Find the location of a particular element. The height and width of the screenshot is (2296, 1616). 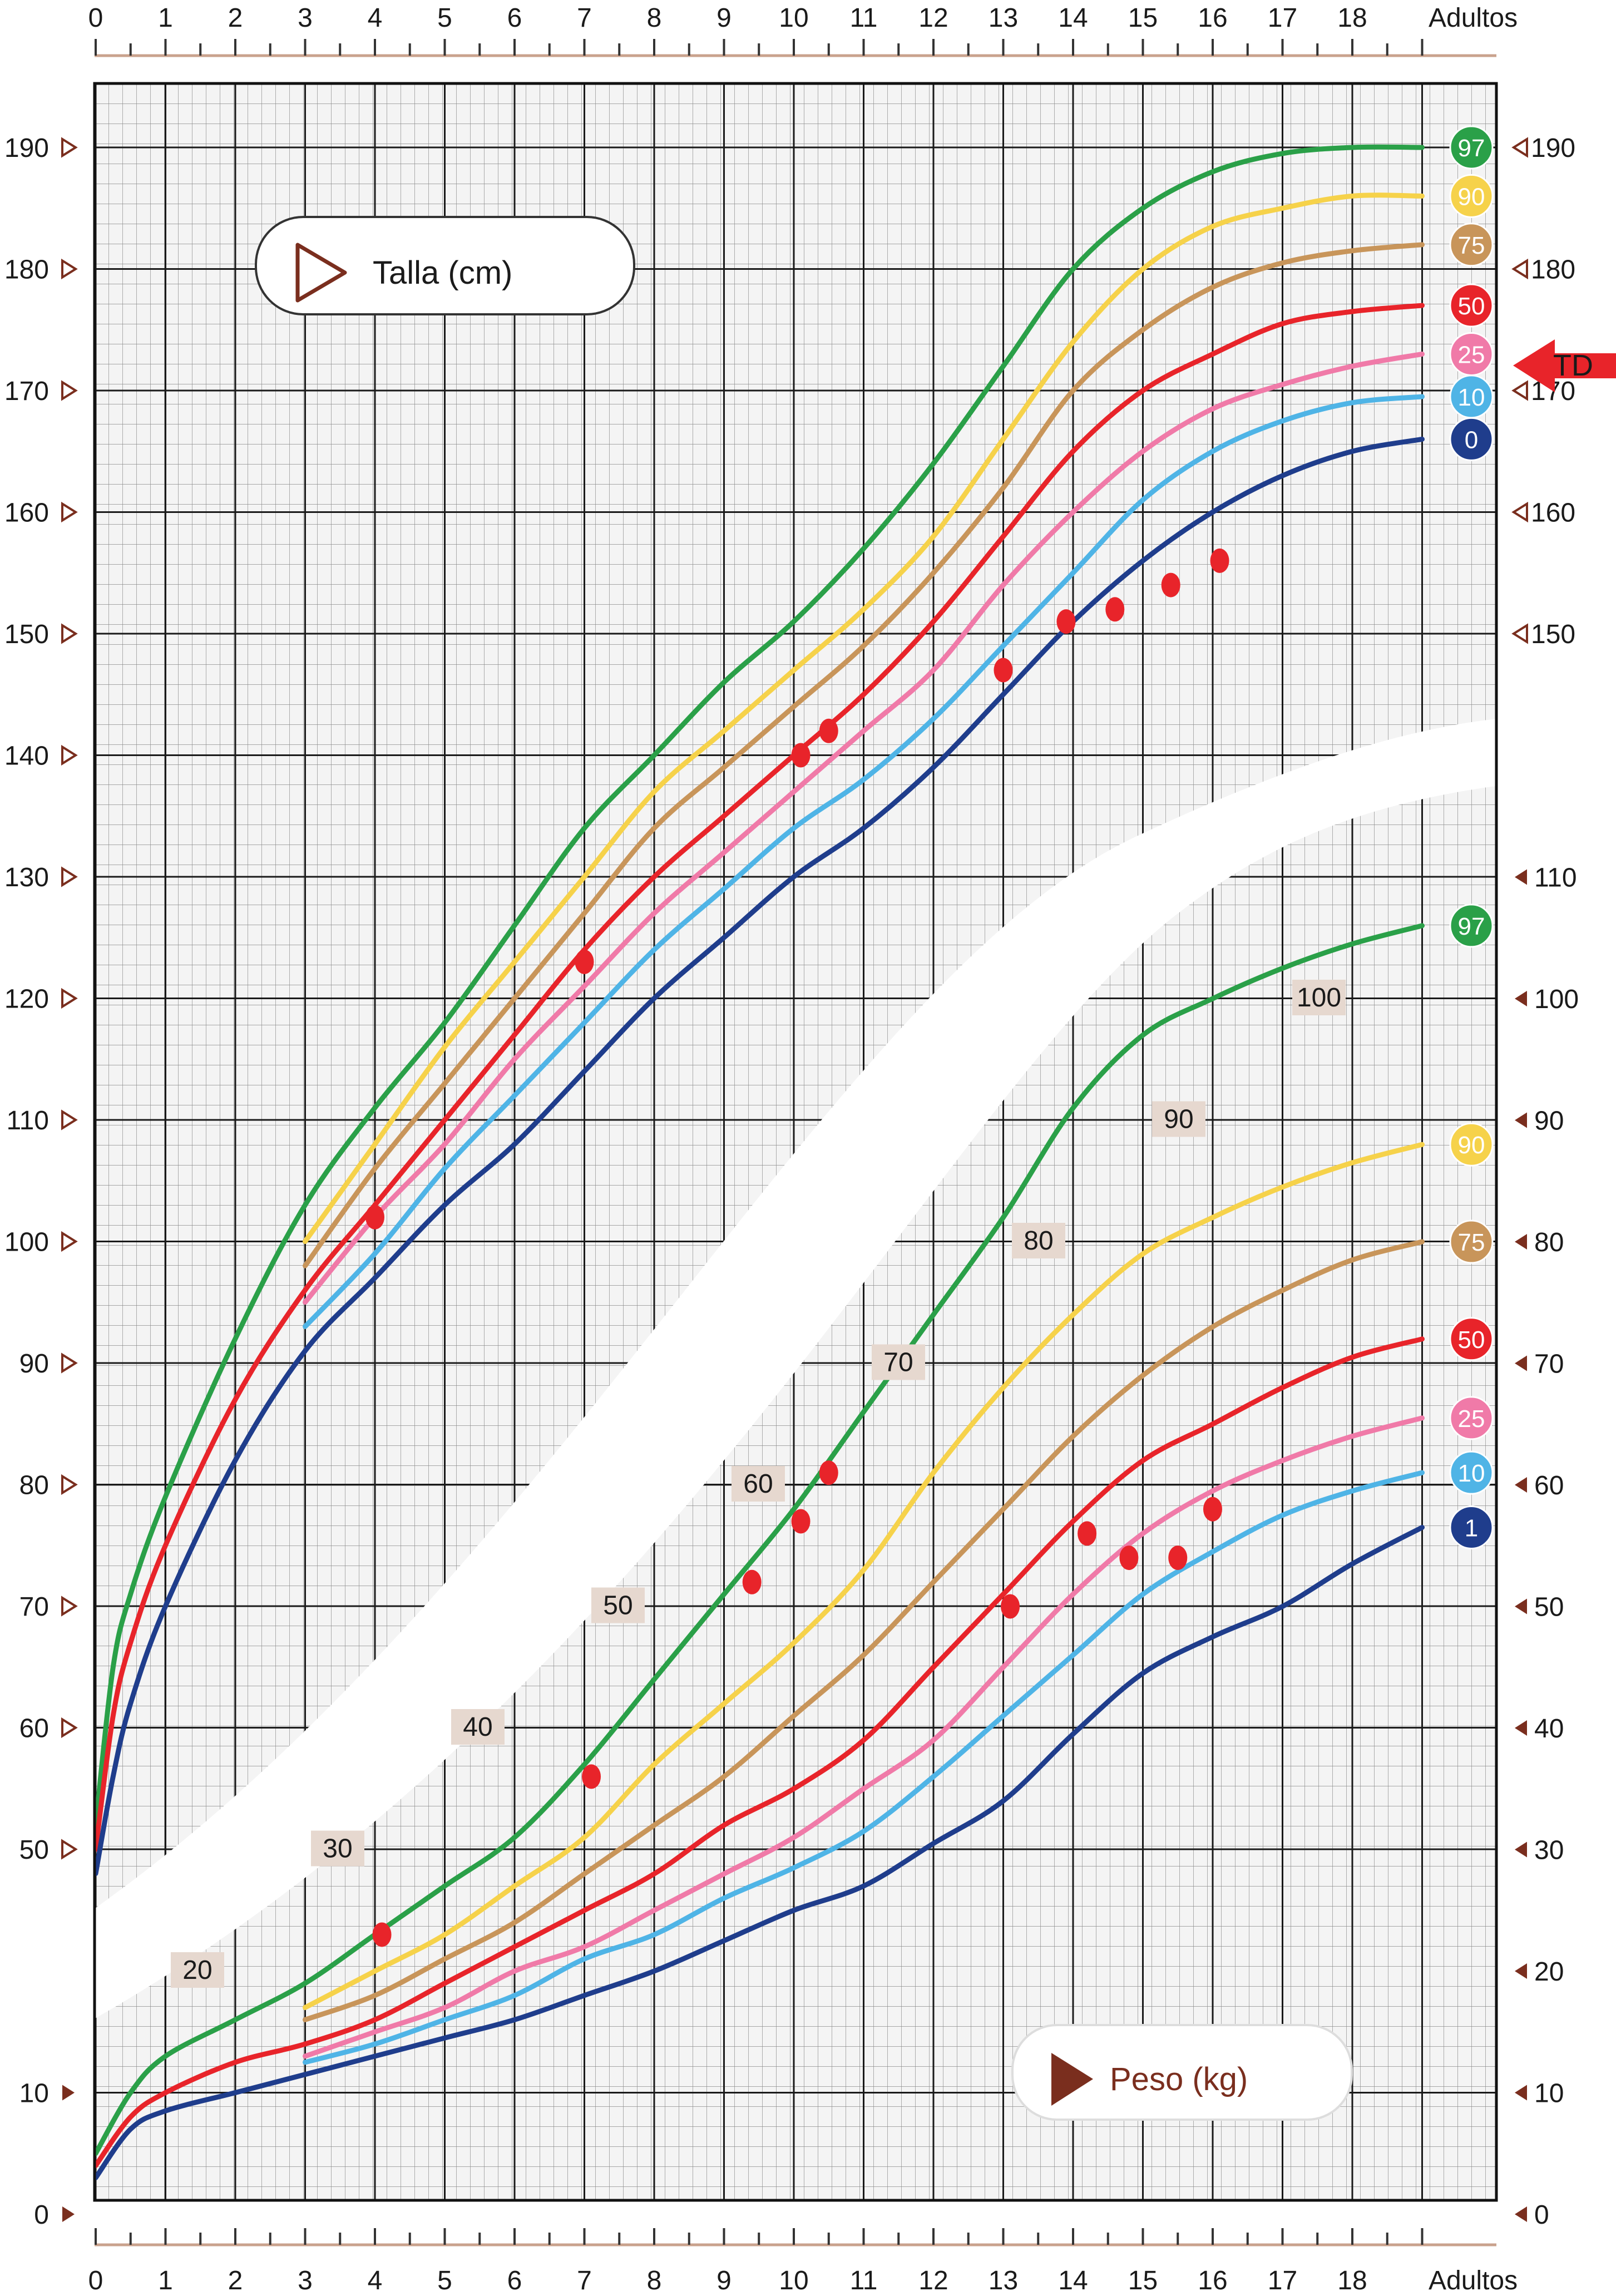

diagonal-label: 80 is located at coordinates (1038, 1241).